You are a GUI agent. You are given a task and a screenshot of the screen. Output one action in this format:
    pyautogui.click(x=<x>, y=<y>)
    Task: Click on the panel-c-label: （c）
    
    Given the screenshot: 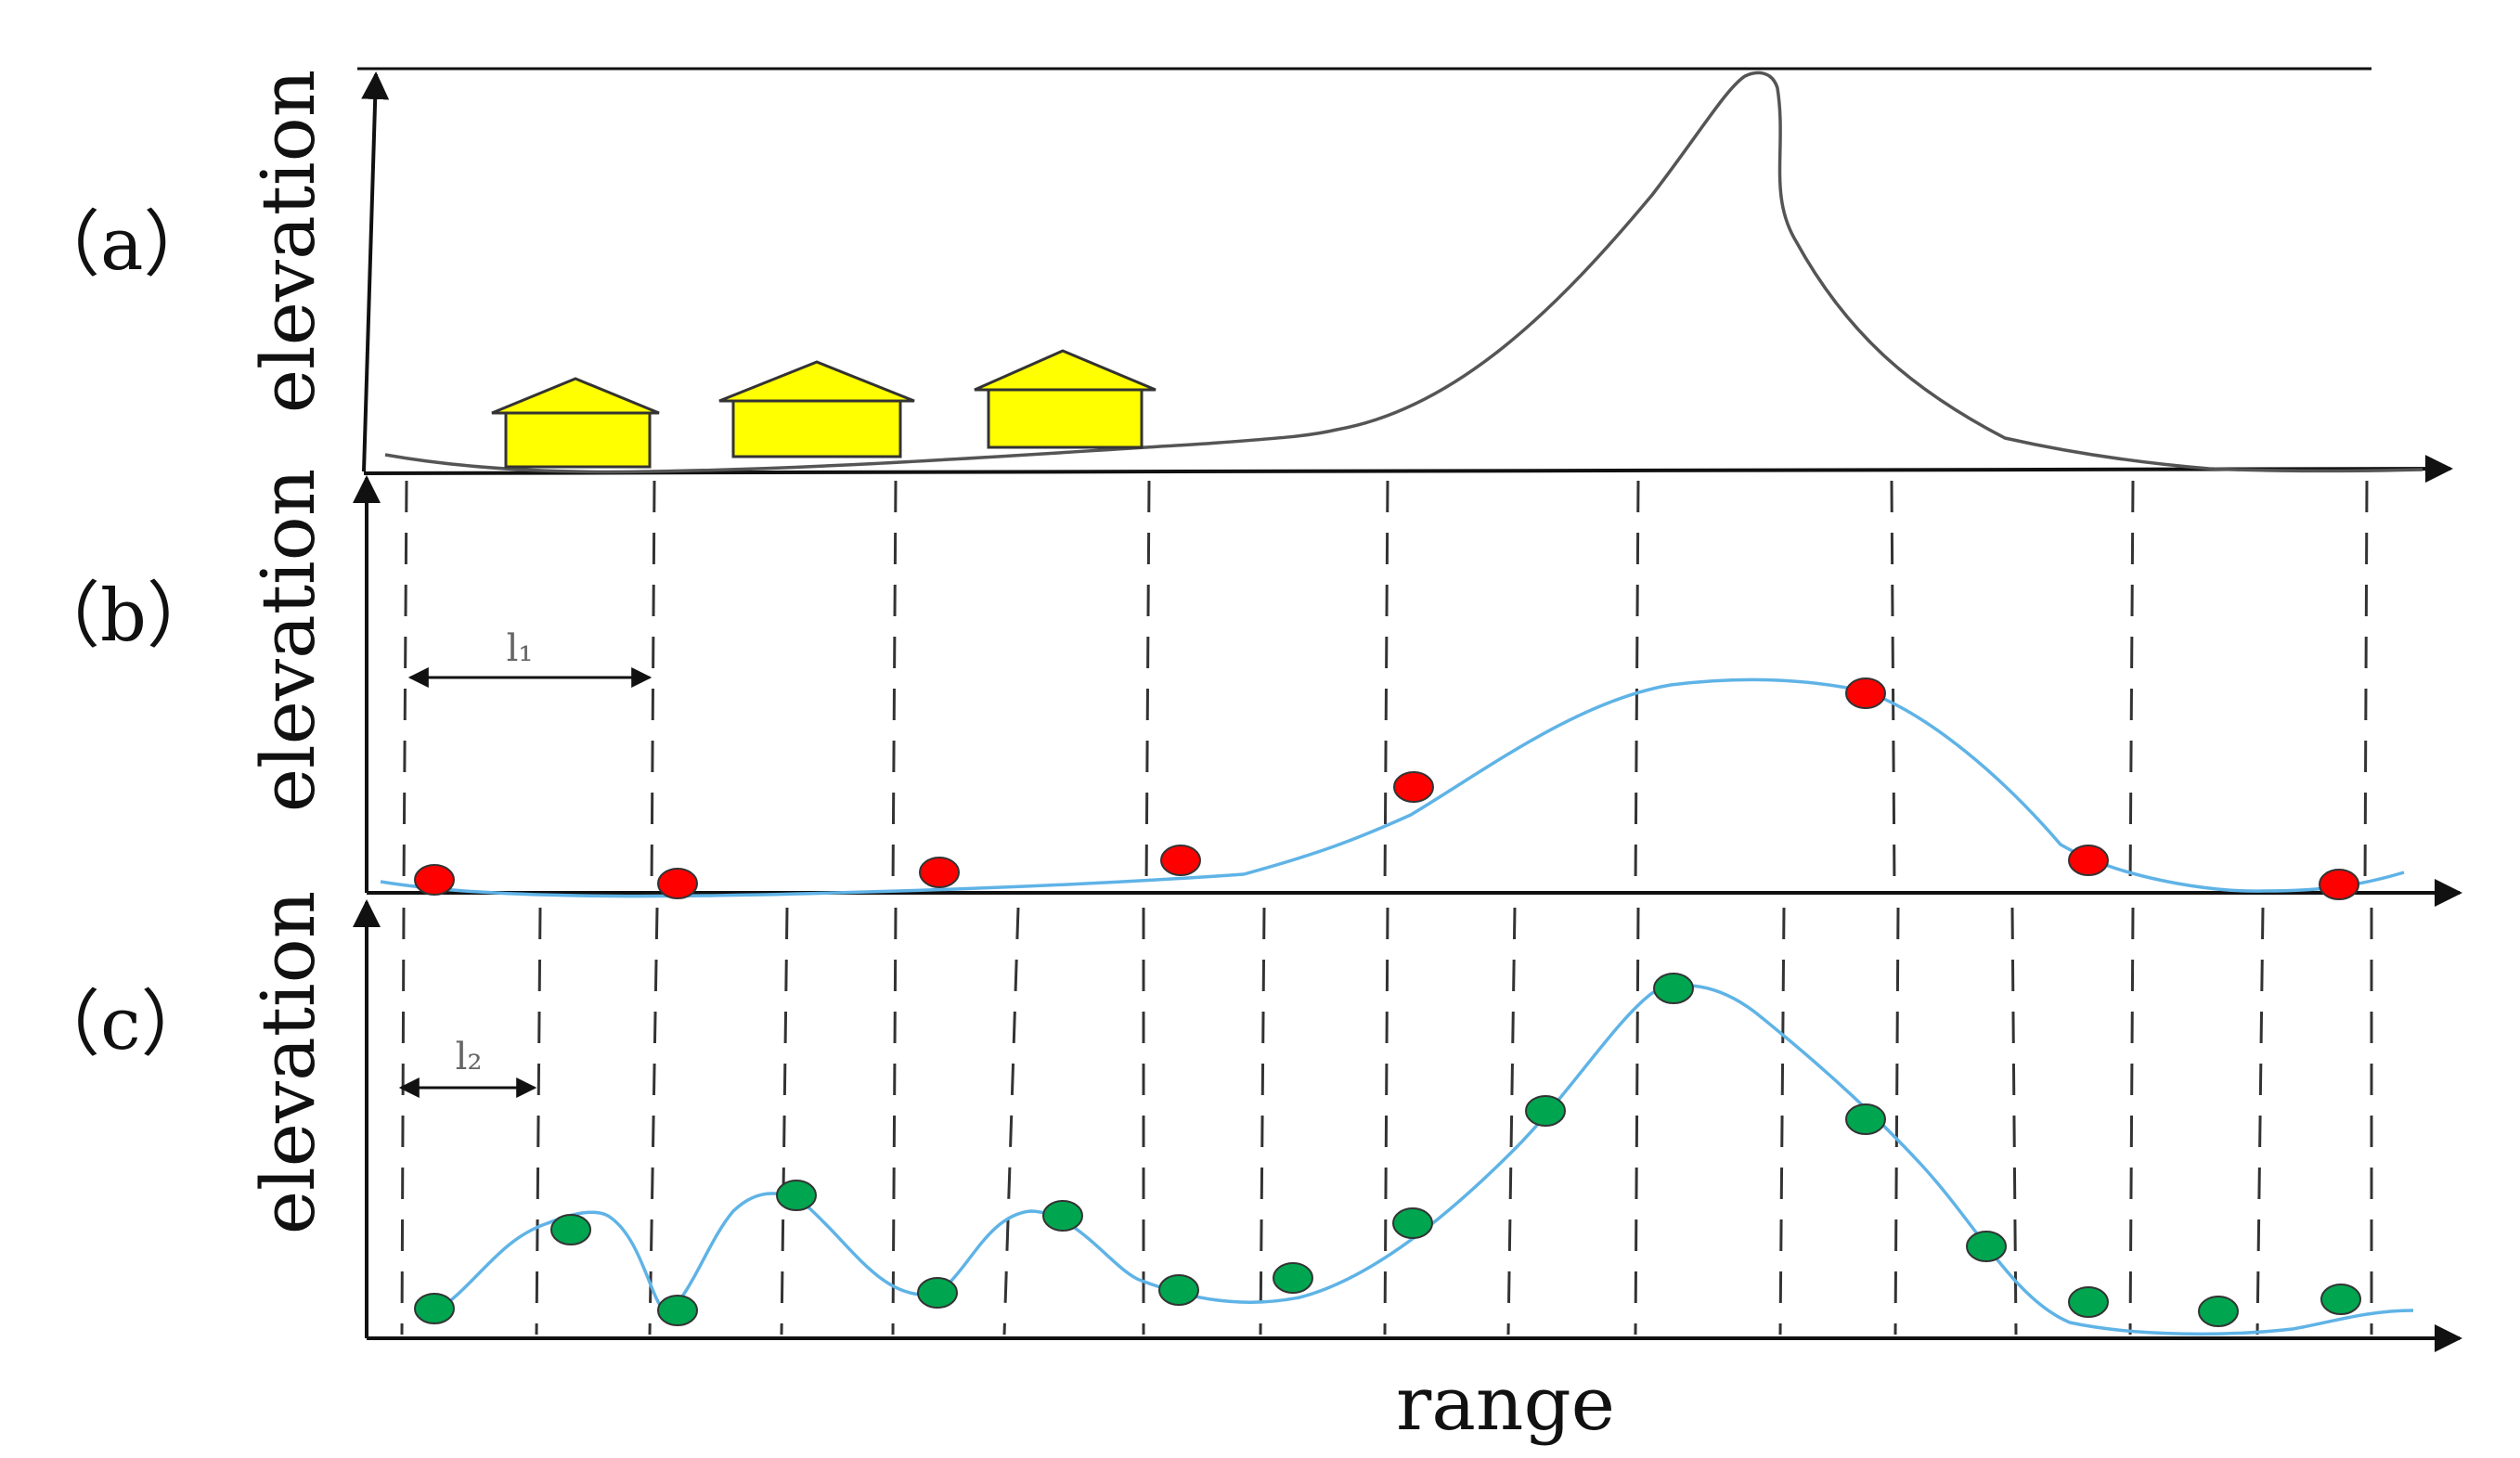 What is the action you would take?
    pyautogui.click(x=120, y=1024)
    